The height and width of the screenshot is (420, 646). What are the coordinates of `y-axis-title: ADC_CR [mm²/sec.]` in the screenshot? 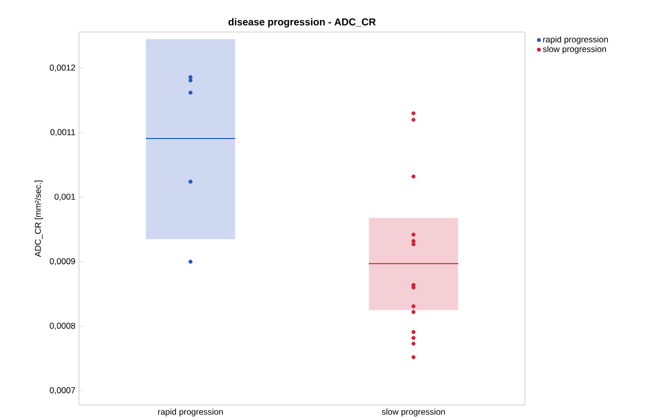 It's located at (38, 218).